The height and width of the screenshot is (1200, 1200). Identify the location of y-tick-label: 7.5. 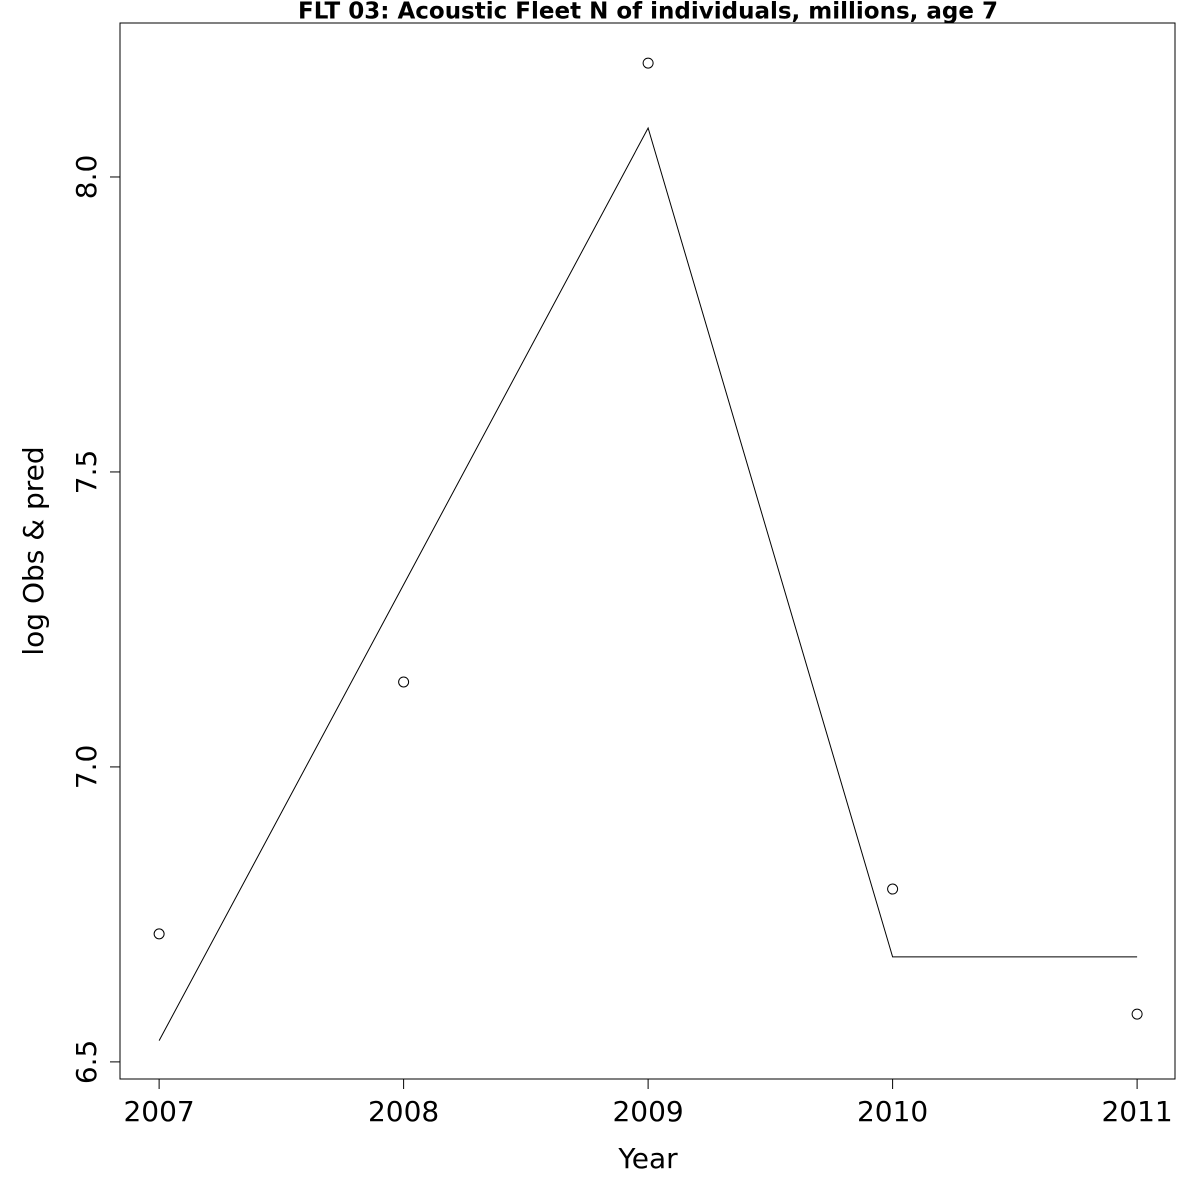
(86, 472).